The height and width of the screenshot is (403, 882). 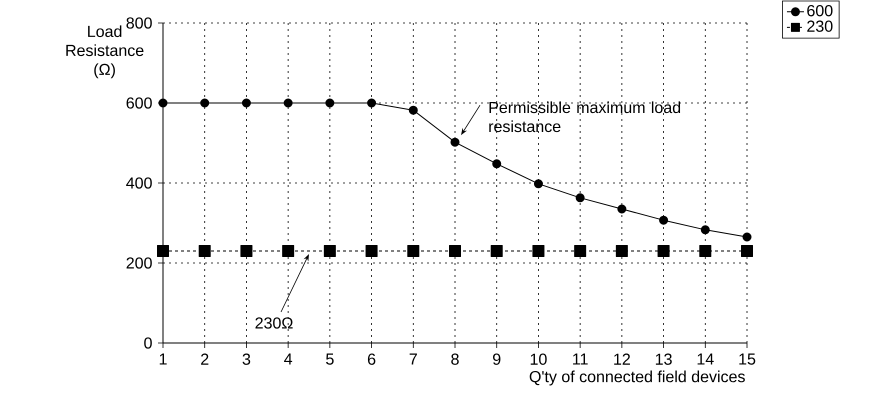 What do you see at coordinates (455, 359) in the screenshot?
I see `x-tick-label: 8` at bounding box center [455, 359].